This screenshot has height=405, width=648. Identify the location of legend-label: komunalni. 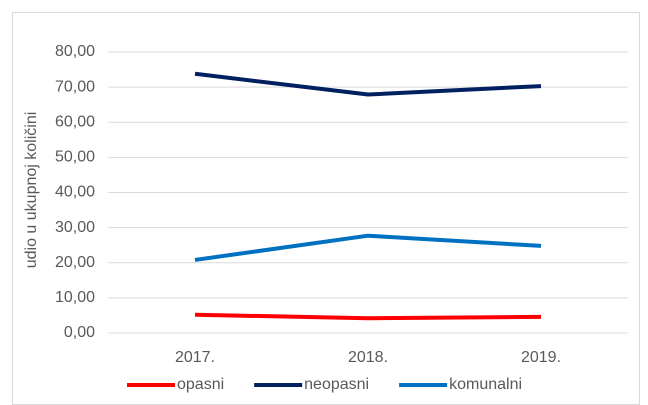
(485, 384).